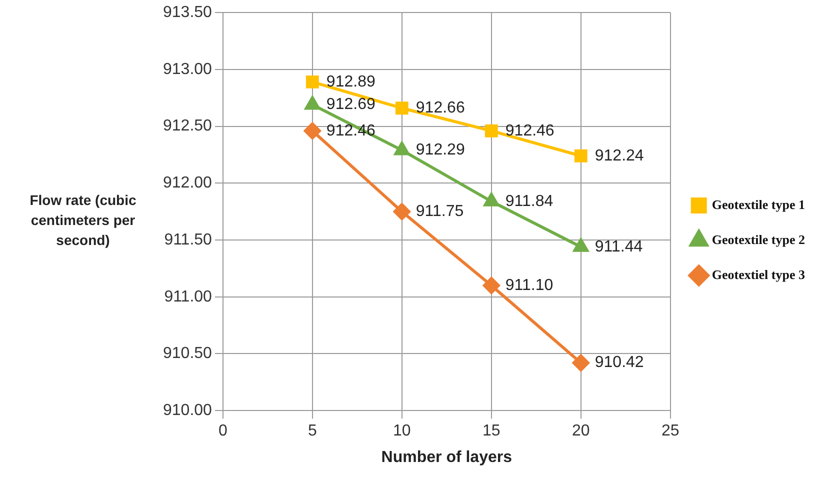 The image size is (825, 479). Describe the element at coordinates (670, 431) in the screenshot. I see `x-tick-label: 25` at that location.